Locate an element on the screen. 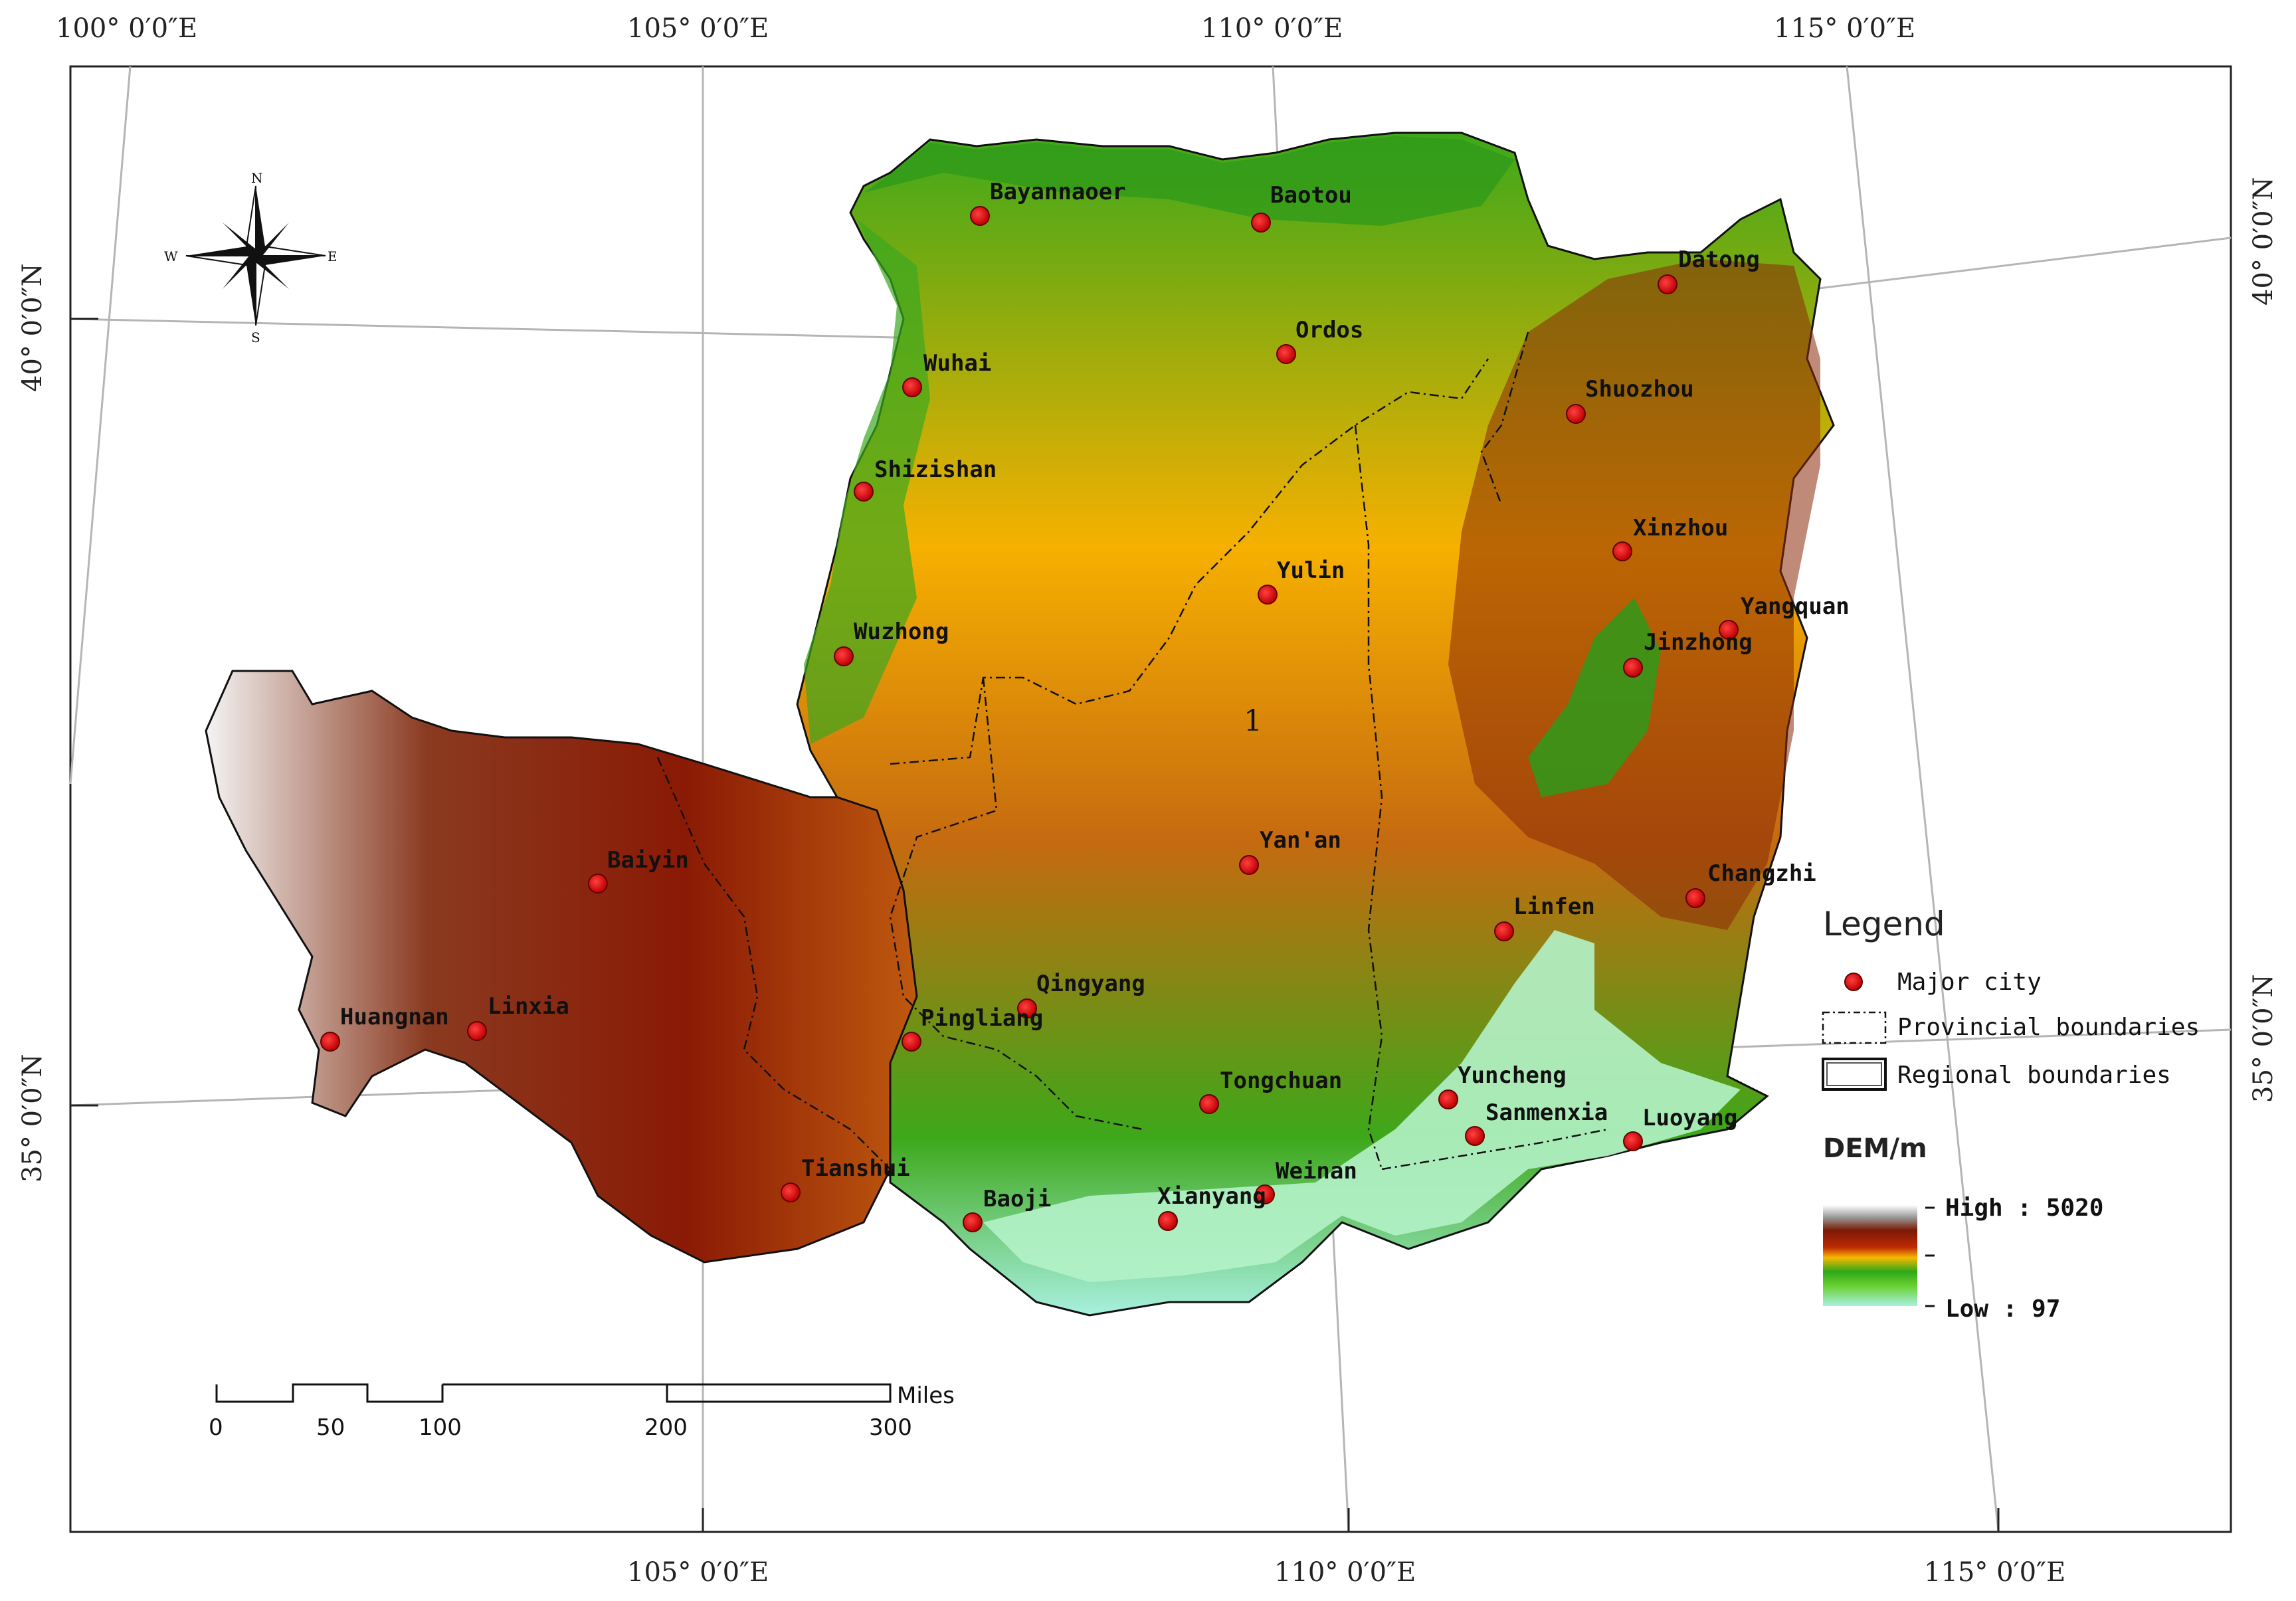  city-marker: Bayannaoer is located at coordinates (1048, 202).